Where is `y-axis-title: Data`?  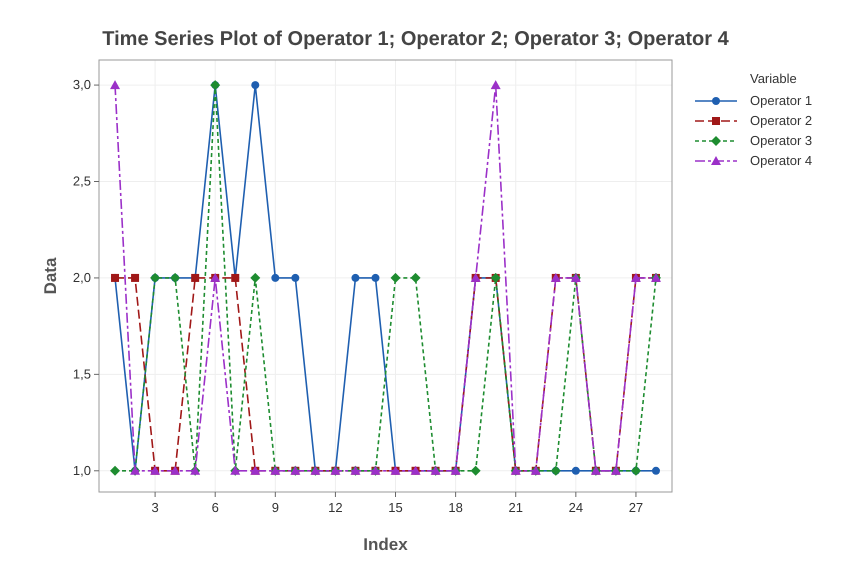
y-axis-title: Data is located at coordinates (50, 275).